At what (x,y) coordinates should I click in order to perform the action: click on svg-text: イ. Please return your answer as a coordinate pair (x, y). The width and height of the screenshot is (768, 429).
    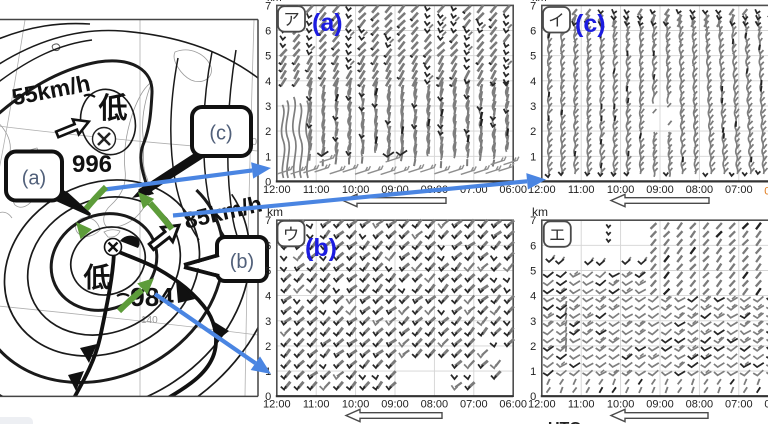
    Looking at the image, I should click on (556, 21).